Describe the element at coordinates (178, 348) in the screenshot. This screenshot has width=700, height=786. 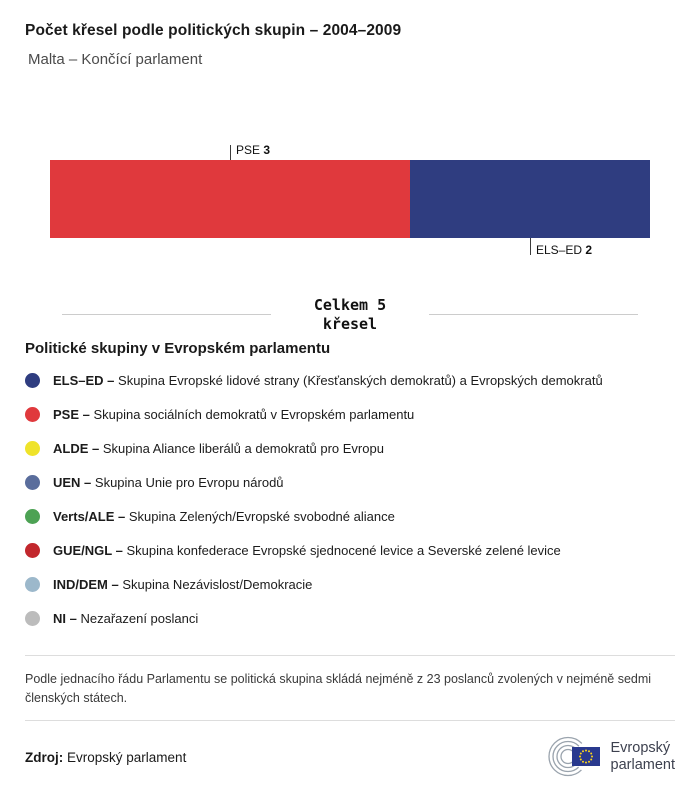
I see `legend-heading: Politické skupiny v Evropském parlamentu` at that location.